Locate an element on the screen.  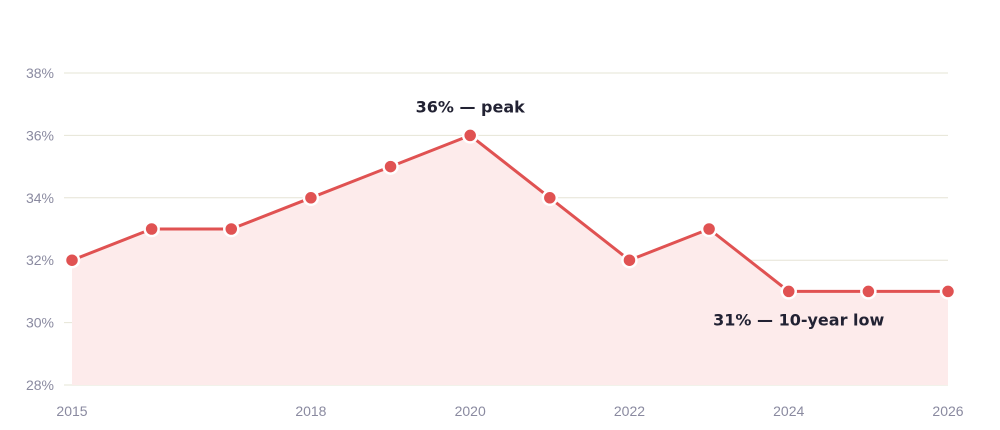
x-tick-label: 2024 is located at coordinates (788, 411).